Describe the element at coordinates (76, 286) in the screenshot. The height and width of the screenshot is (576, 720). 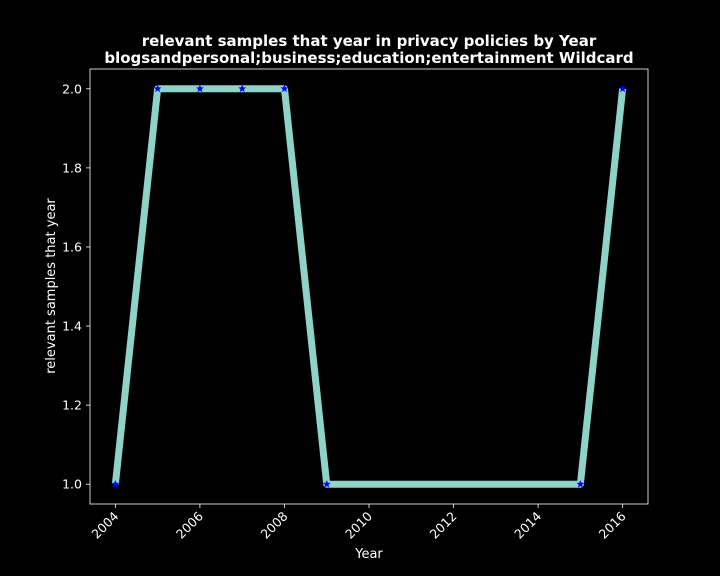
I see `y-axis: 1.0 1.2 1.4 1.6 1.8 2.0` at that location.